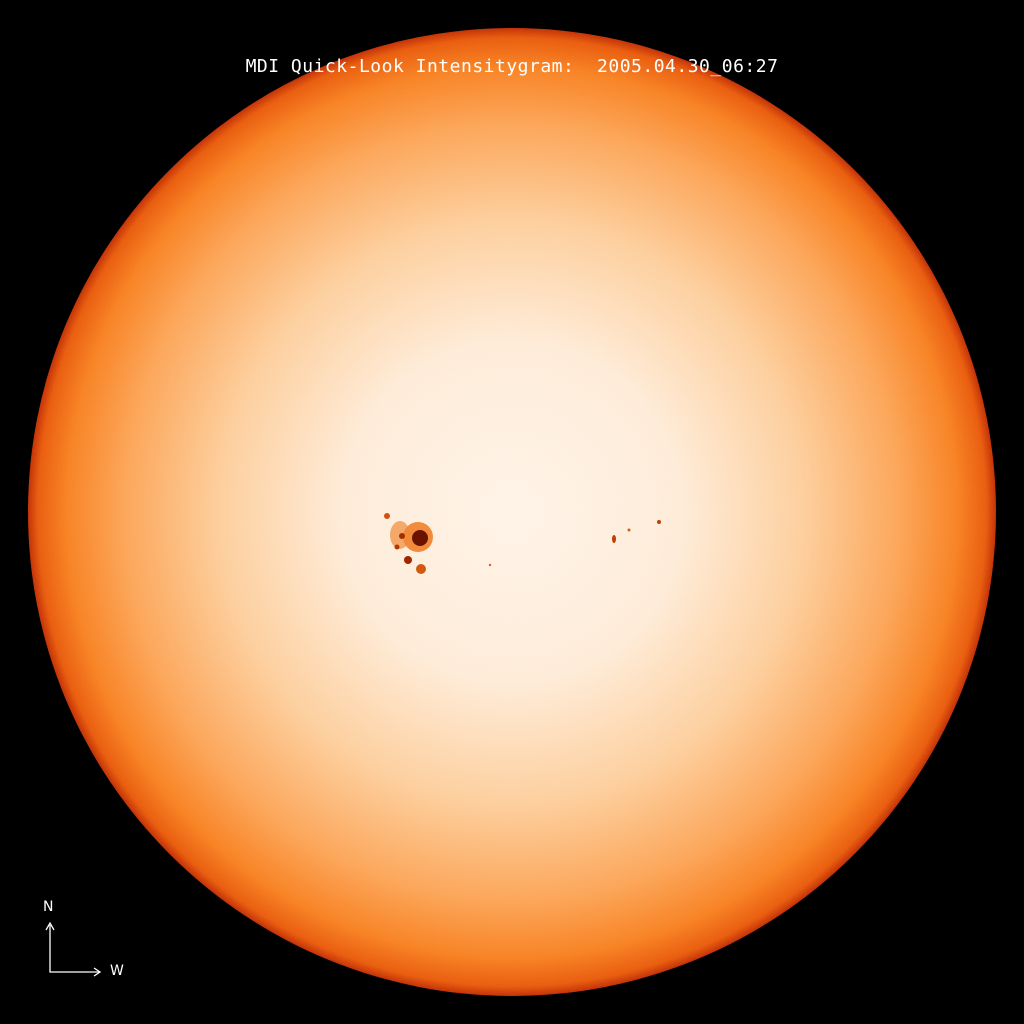  Describe the element at coordinates (73, 949) in the screenshot. I see `compass-arrows` at that location.